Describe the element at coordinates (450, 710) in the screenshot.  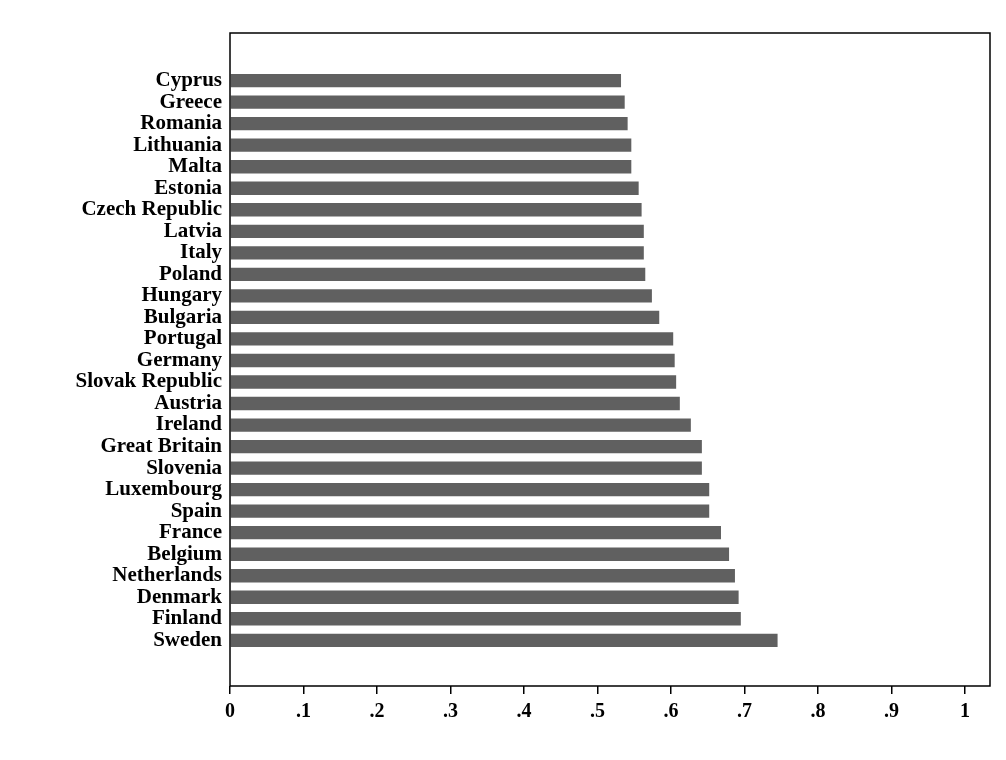
I see `x-tick-label: .3` at that location.